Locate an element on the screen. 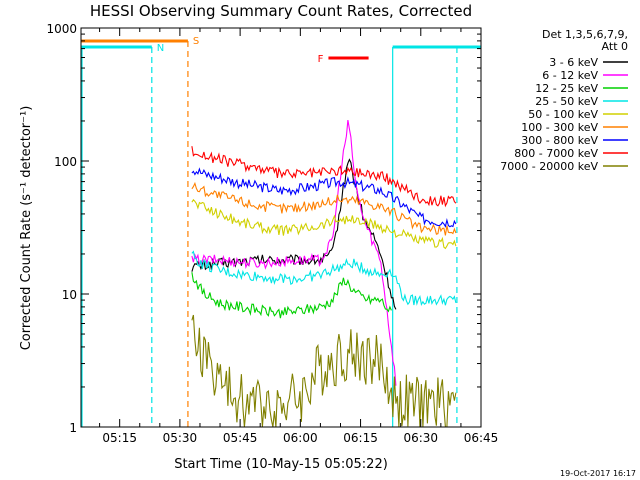 This screenshot has width=640, height=480. legend-entry-label: 50 - 100 keV is located at coordinates (563, 114).